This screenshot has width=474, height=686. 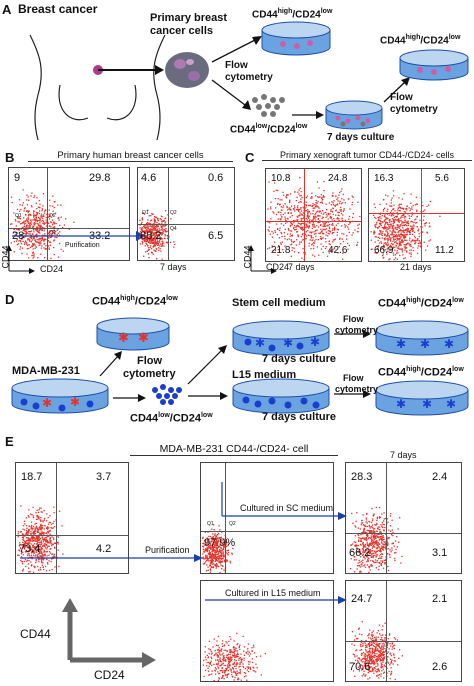 What do you see at coordinates (357, 383) in the screenshot?
I see `flow-cytometry-d3: Flow cytometry` at bounding box center [357, 383].